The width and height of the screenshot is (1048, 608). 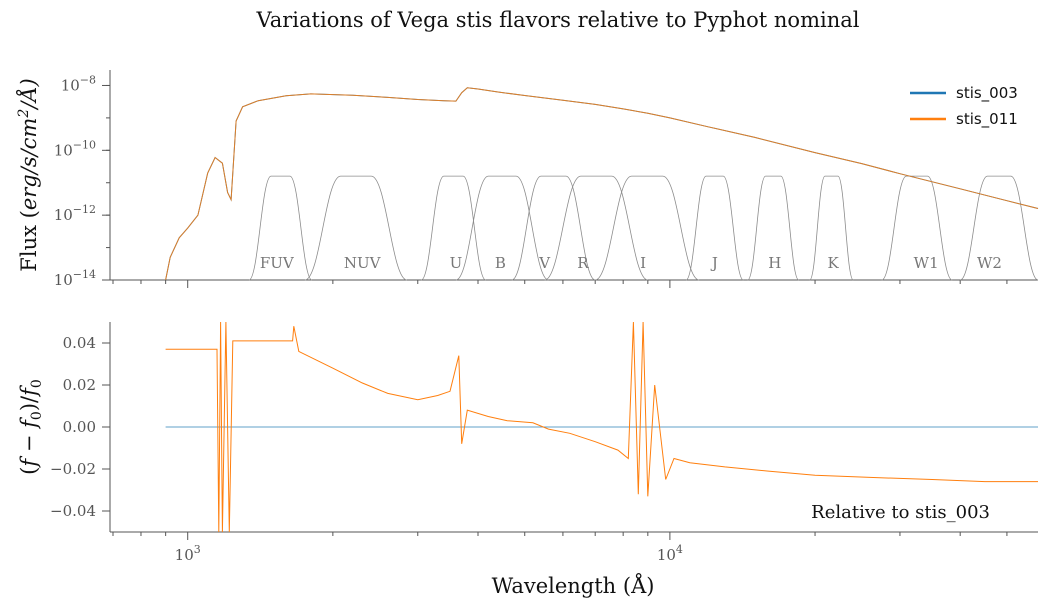 What do you see at coordinates (78, 83) in the screenshot?
I see `top-y-tick-label: 10−8` at bounding box center [78, 83].